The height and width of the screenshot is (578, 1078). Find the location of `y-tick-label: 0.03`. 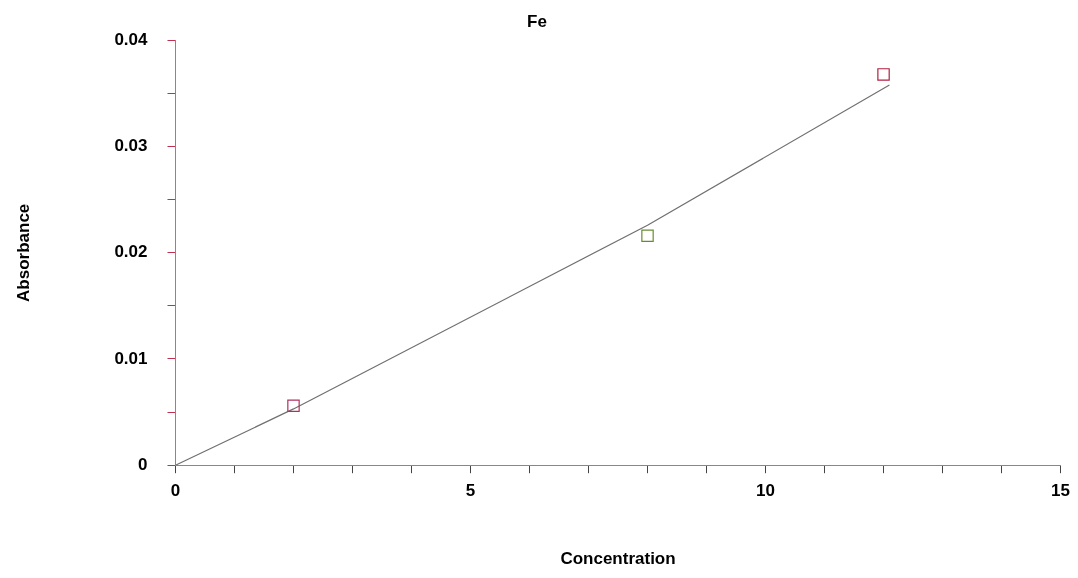

y-tick-label: 0.03 is located at coordinates (131, 146).